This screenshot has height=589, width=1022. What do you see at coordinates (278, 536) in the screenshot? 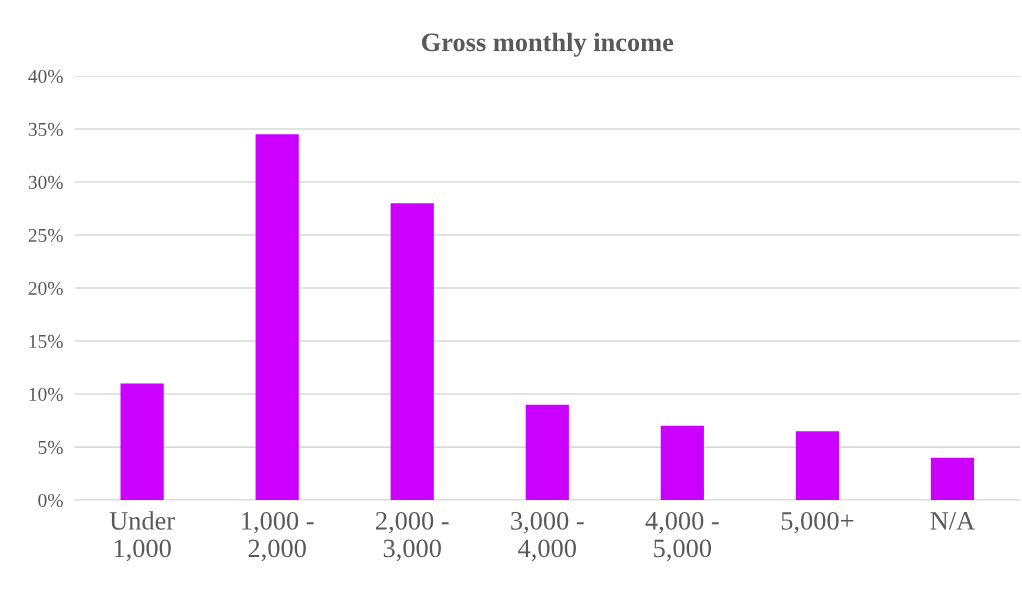
I see `x-tick-label: 1,000 - 2,000` at bounding box center [278, 536].